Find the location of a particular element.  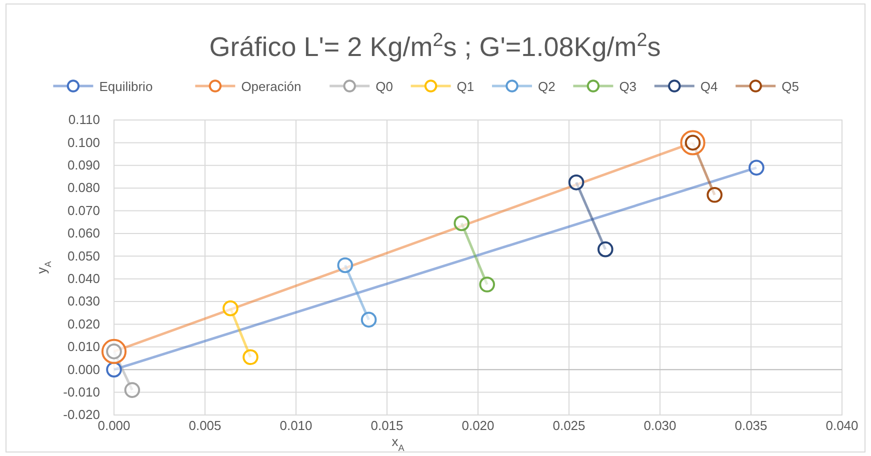

legend-label: Q3 is located at coordinates (628, 86).